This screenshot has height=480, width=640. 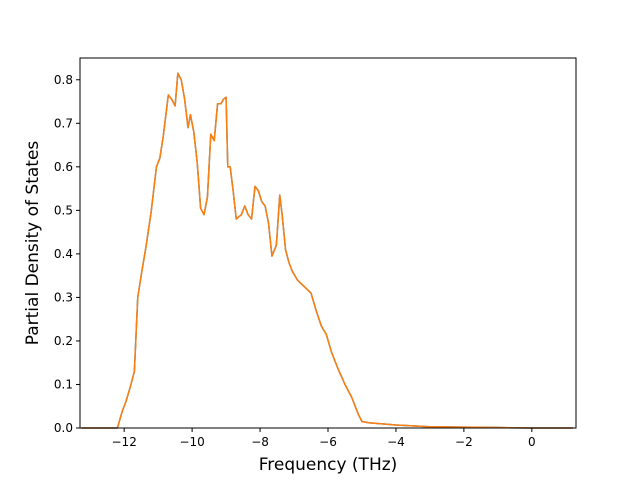 I want to click on x-axis: −12 −10 −8 −6 −4 −2 0, so click(x=324, y=438).